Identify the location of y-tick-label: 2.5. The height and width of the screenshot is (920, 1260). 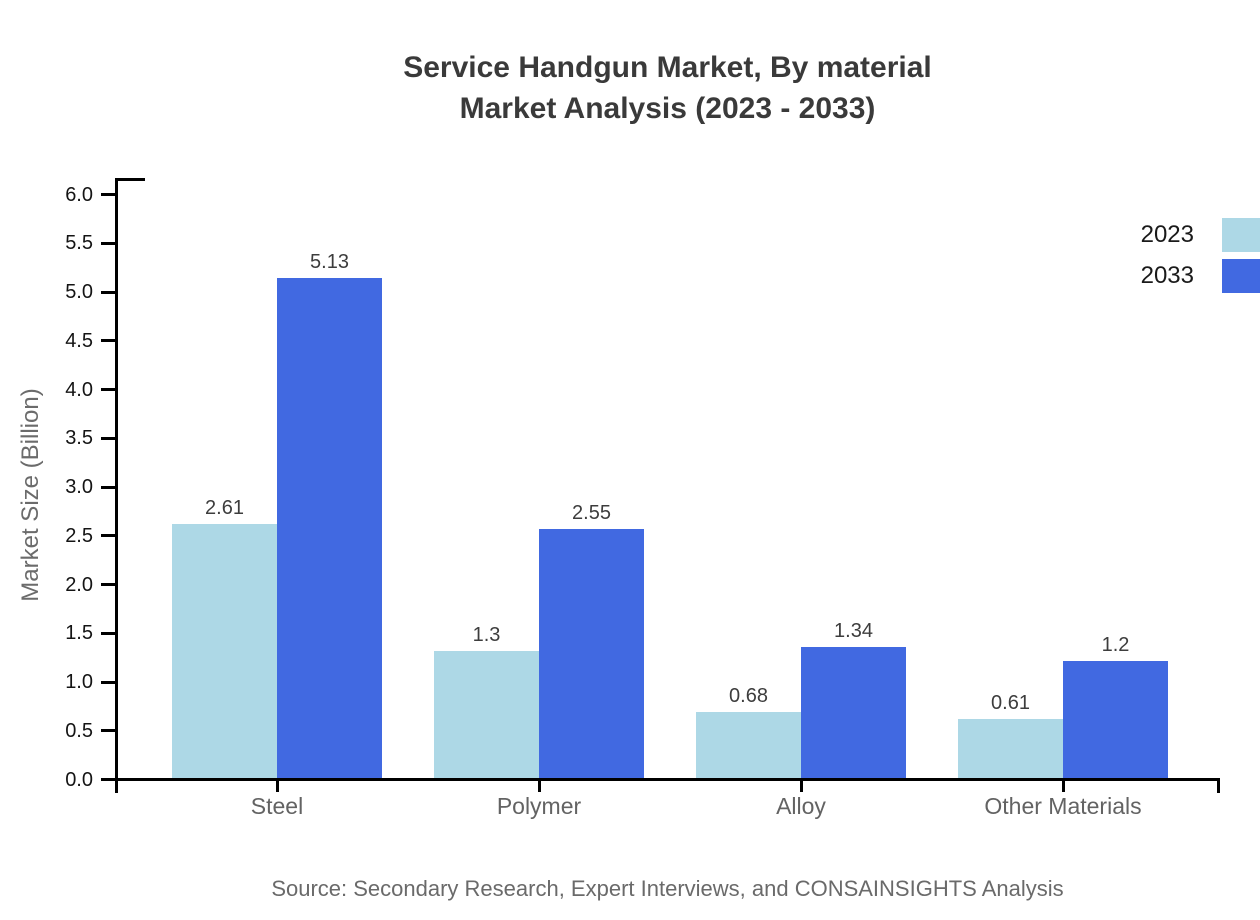
(79, 535).